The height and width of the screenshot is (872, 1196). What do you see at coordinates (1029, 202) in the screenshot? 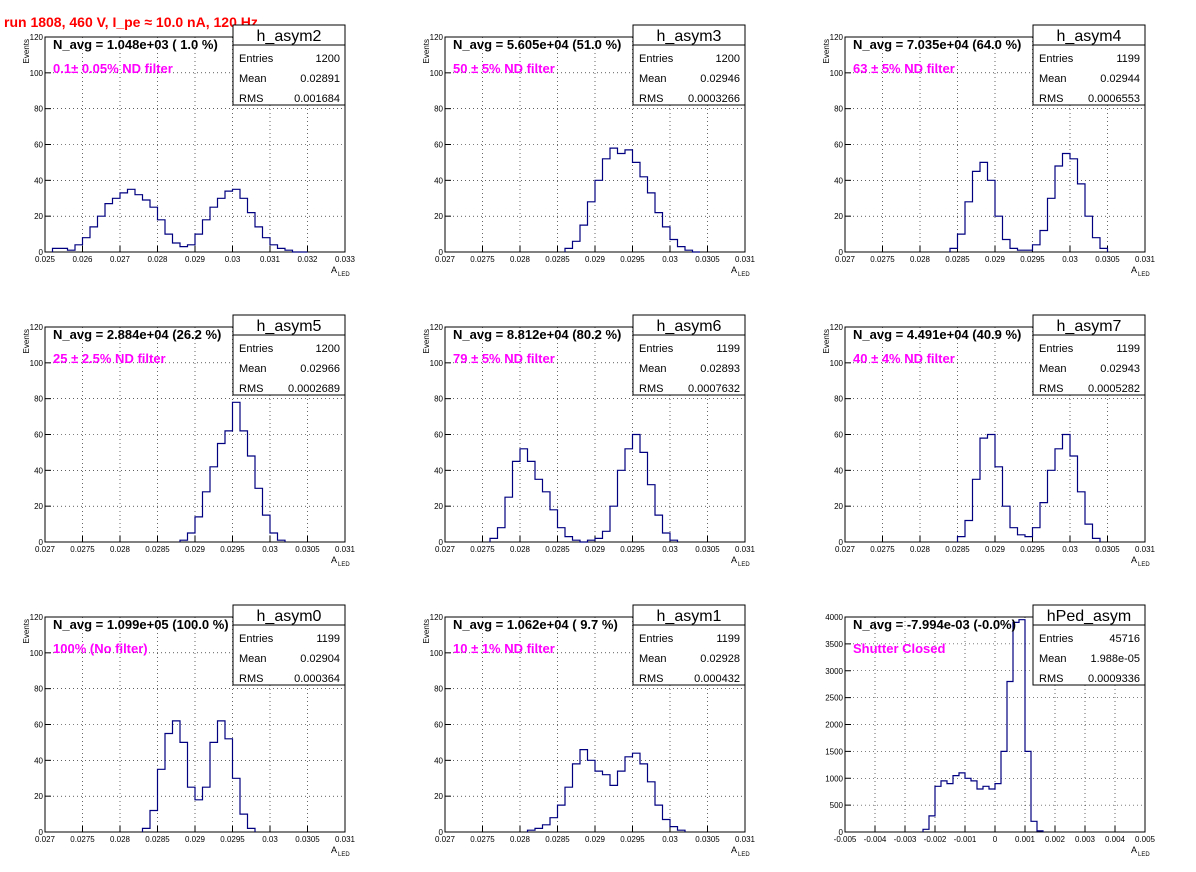
I see `histogram-h_asym4` at bounding box center [1029, 202].